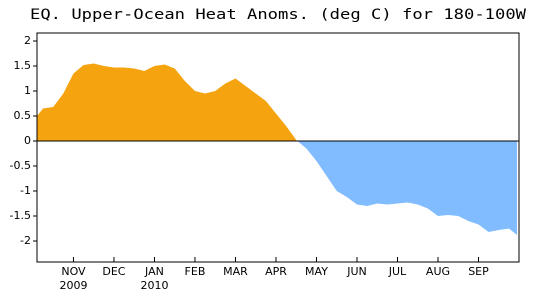 This screenshot has height=302, width=540. What do you see at coordinates (154, 271) in the screenshot?
I see `x-tick-label: JAN` at bounding box center [154, 271].